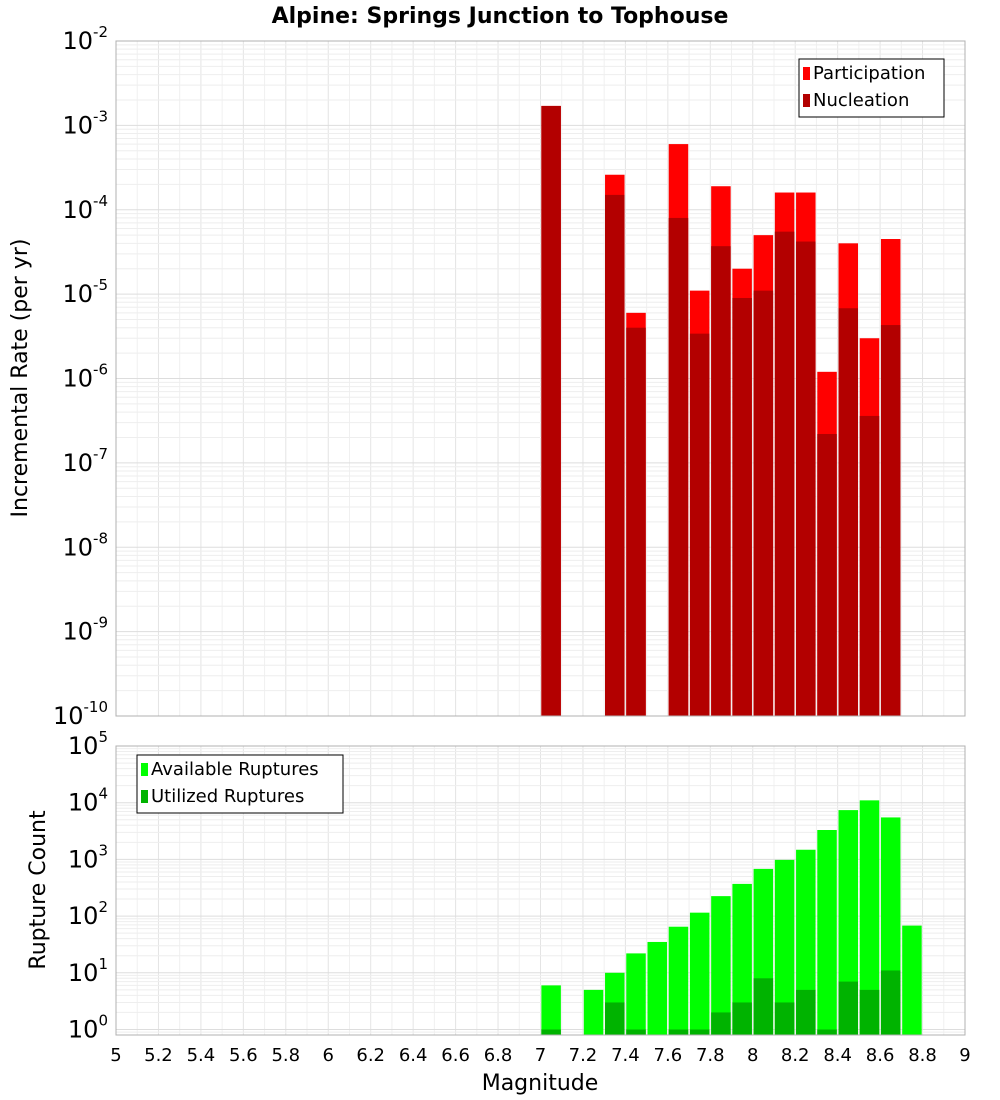 The width and height of the screenshot is (1000, 1100). Describe the element at coordinates (88, 886) in the screenshot. I see `bottom-y-tick-labels: 10⁵ 10⁴ 10³ 10² 10¹ 10⁰` at that location.